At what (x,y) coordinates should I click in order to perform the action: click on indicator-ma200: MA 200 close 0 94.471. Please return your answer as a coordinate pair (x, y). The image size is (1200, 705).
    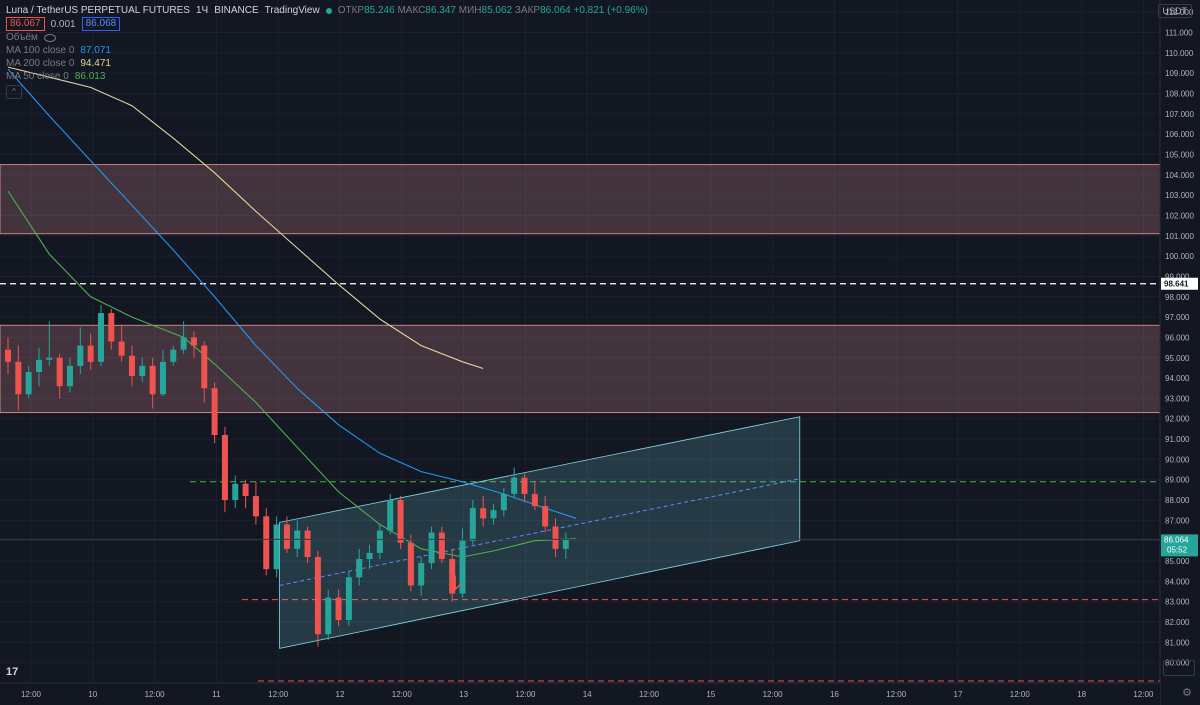
    Looking at the image, I should click on (327, 63).